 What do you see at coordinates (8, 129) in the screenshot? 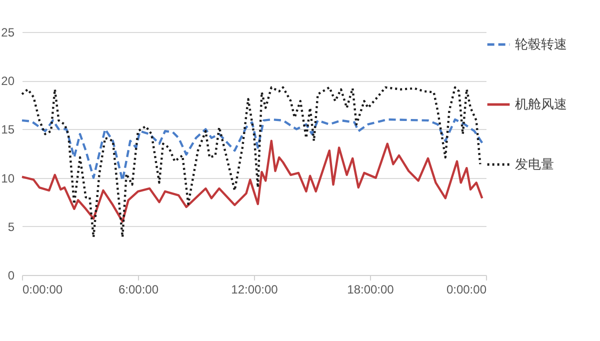
I see `y-tick-label: 15` at bounding box center [8, 129].